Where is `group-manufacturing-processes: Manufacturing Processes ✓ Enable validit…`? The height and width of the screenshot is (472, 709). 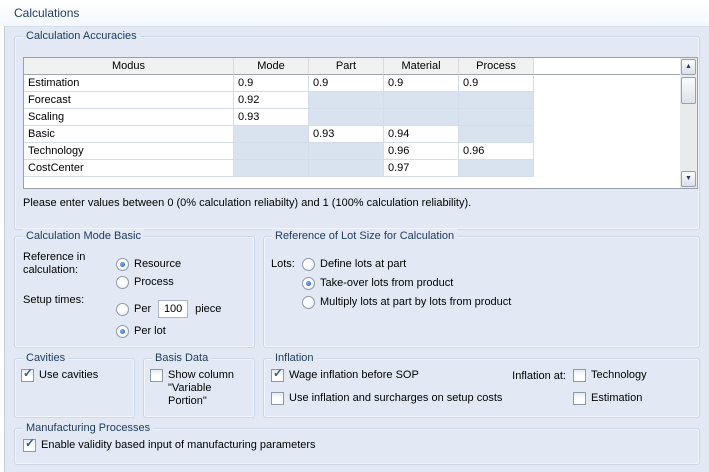 group-manufacturing-processes: Manufacturing Processes ✓ Enable validit… is located at coordinates (357, 443).